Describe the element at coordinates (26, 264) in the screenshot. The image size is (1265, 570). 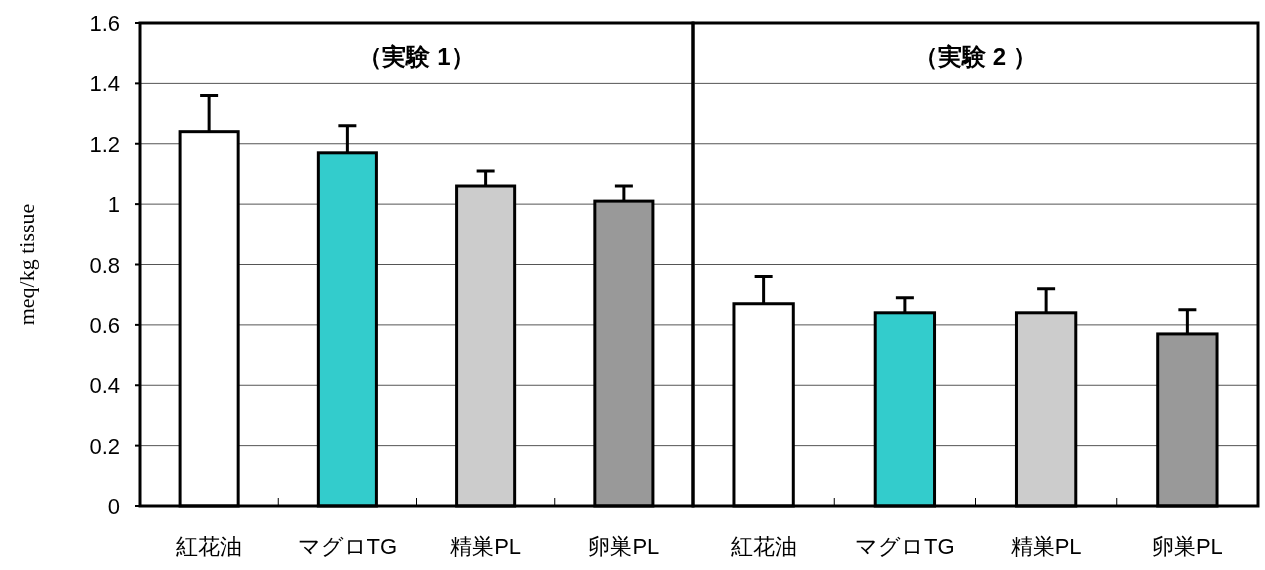
I see `y-axis-title: meq/kg tissue` at that location.